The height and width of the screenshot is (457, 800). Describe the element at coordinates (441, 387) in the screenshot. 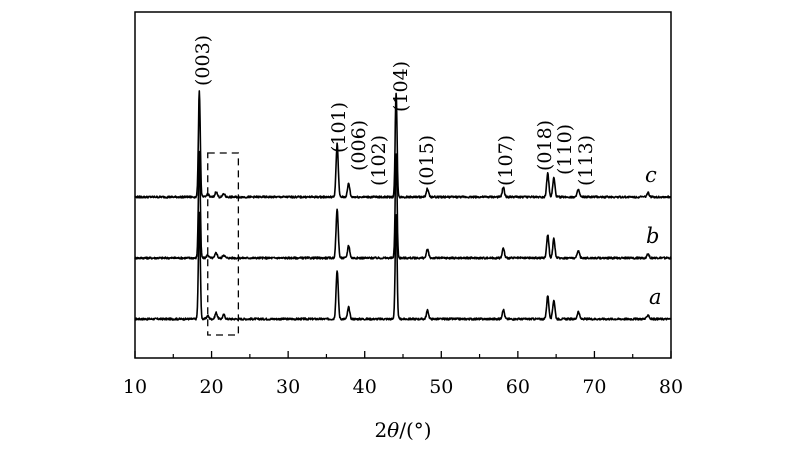

I see `x-tick-label: 50` at that location.